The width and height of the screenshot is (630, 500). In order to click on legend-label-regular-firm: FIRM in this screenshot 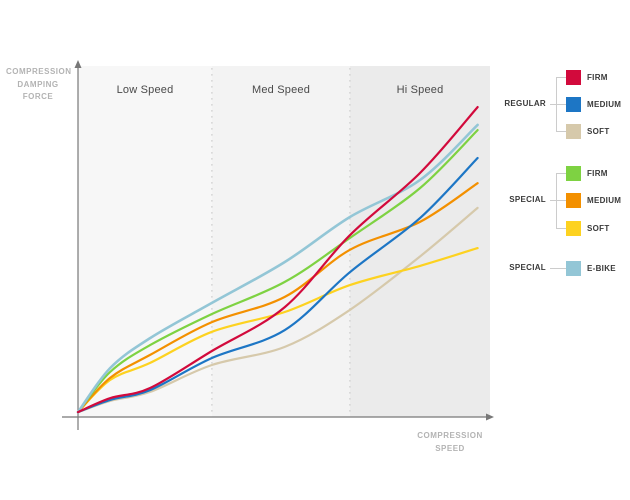, I will do `click(597, 77)`.